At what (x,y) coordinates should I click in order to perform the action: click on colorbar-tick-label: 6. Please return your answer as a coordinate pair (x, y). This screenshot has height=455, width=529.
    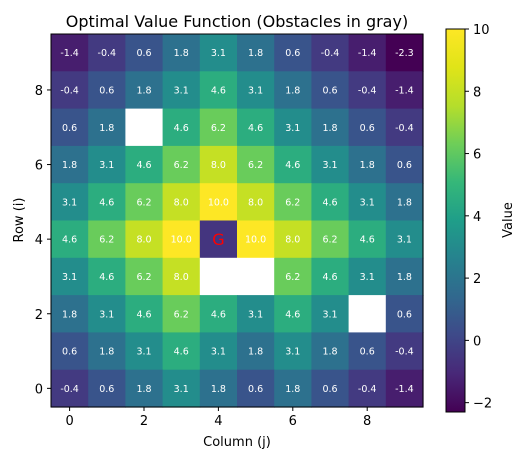
    Looking at the image, I should click on (477, 155).